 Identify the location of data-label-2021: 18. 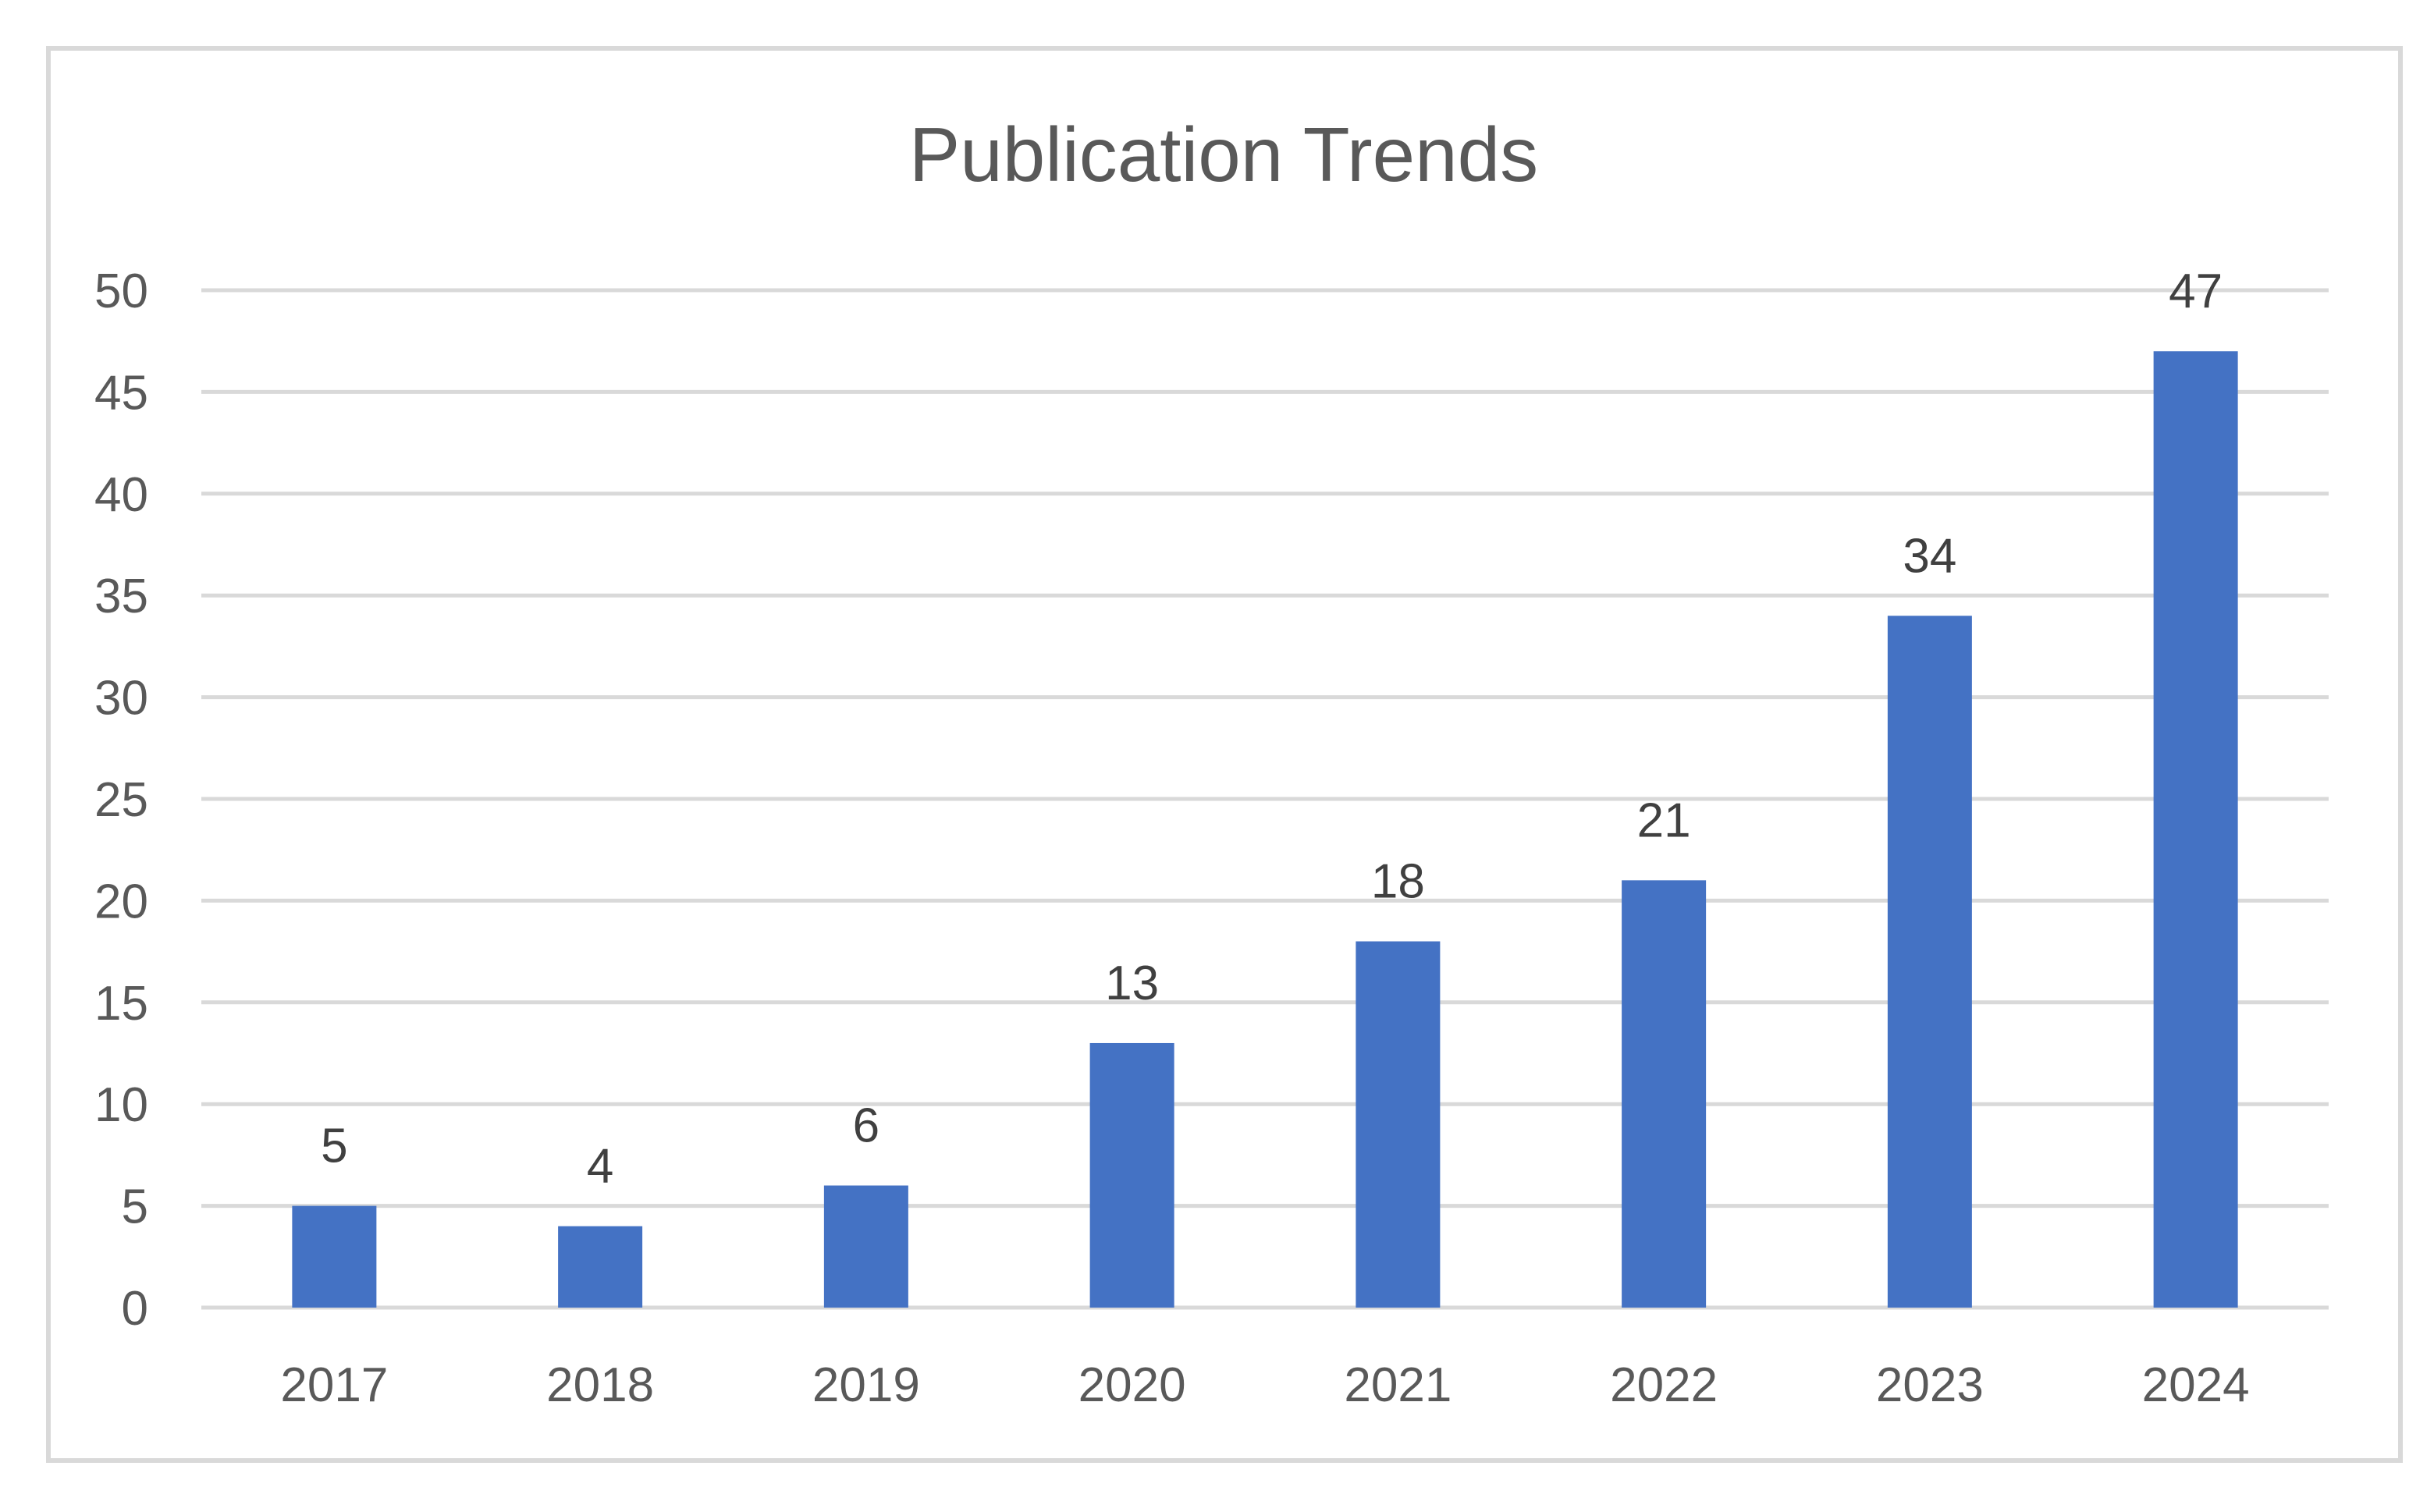
(1398, 882).